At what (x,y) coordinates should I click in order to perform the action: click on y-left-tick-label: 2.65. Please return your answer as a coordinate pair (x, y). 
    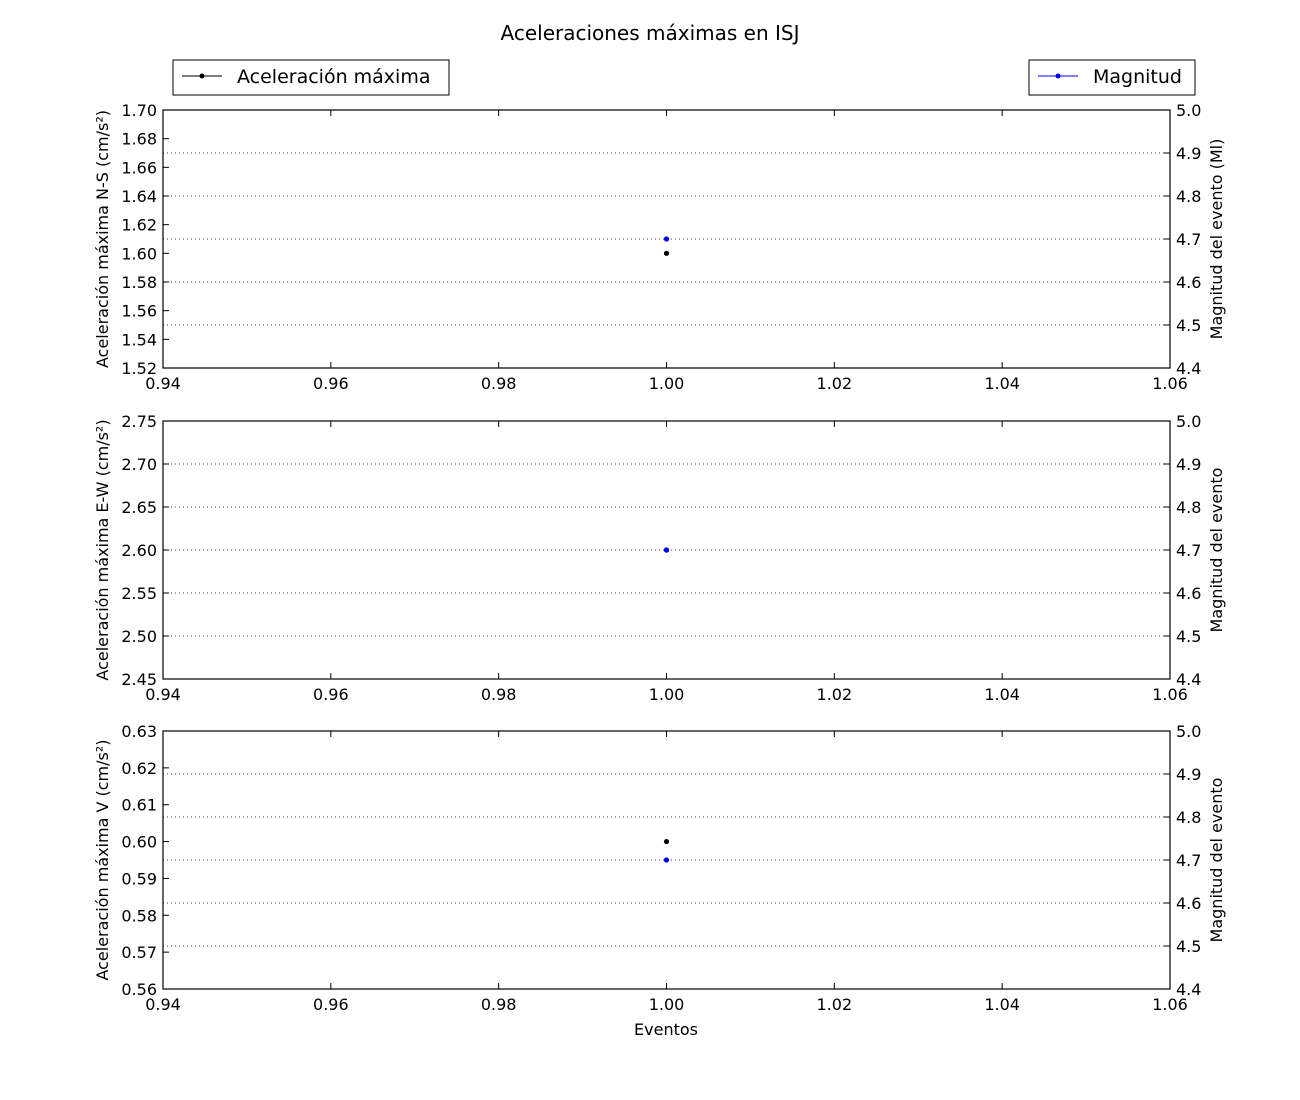
    Looking at the image, I should click on (139, 507).